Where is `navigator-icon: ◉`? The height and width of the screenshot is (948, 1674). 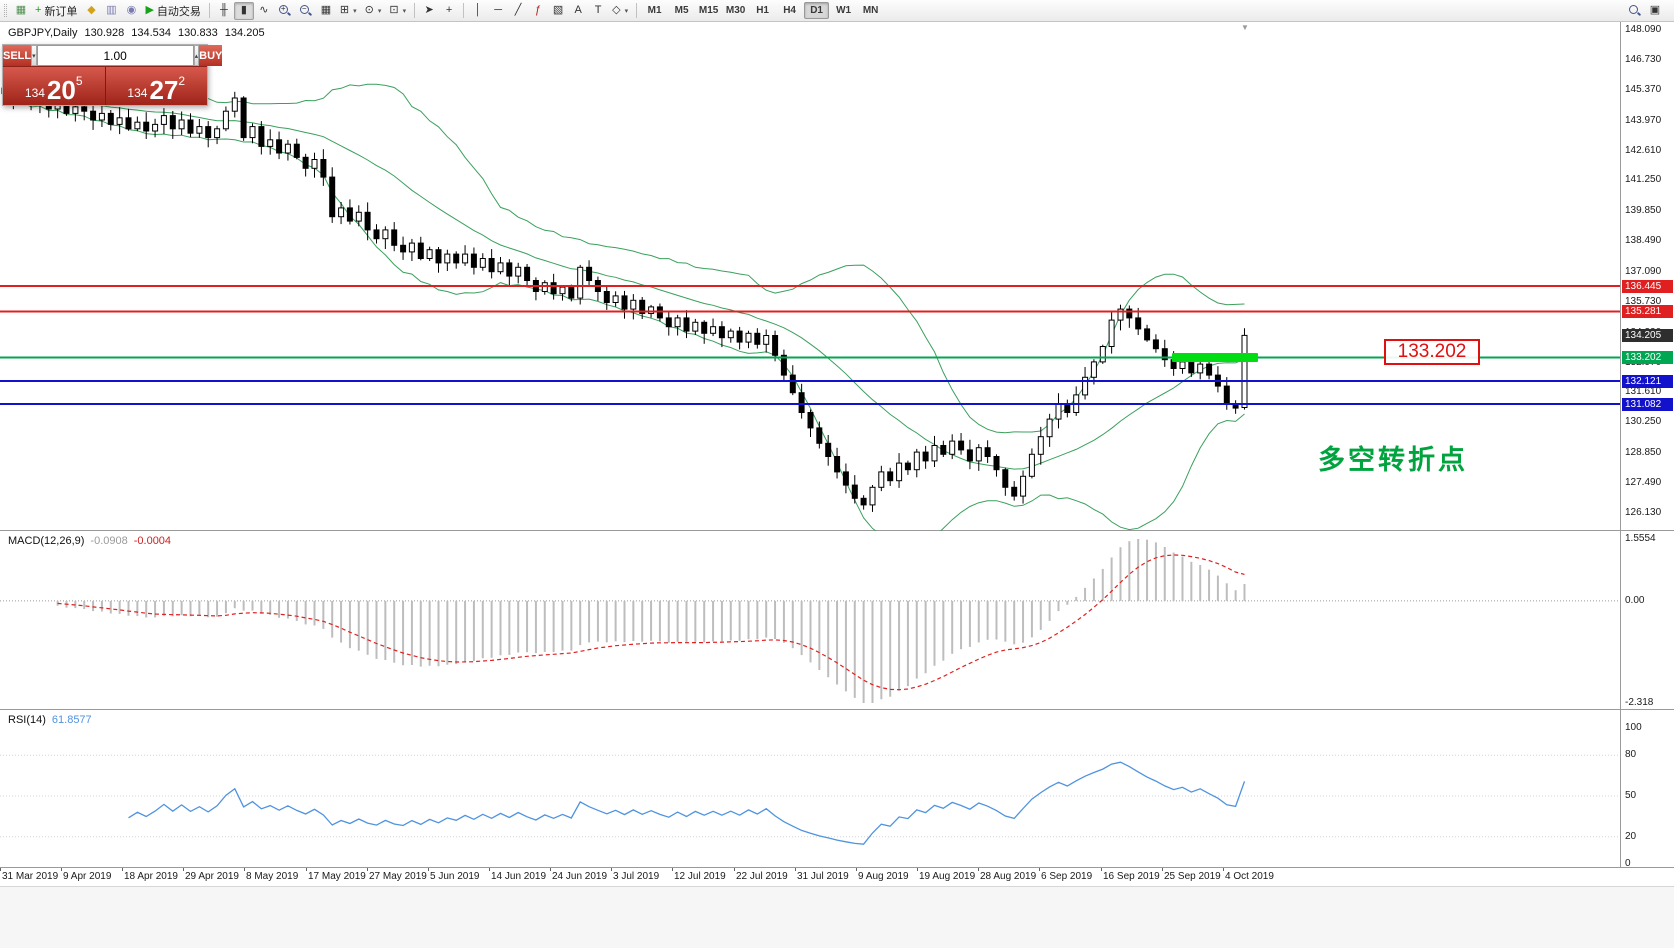 navigator-icon: ◉ is located at coordinates (131, 11).